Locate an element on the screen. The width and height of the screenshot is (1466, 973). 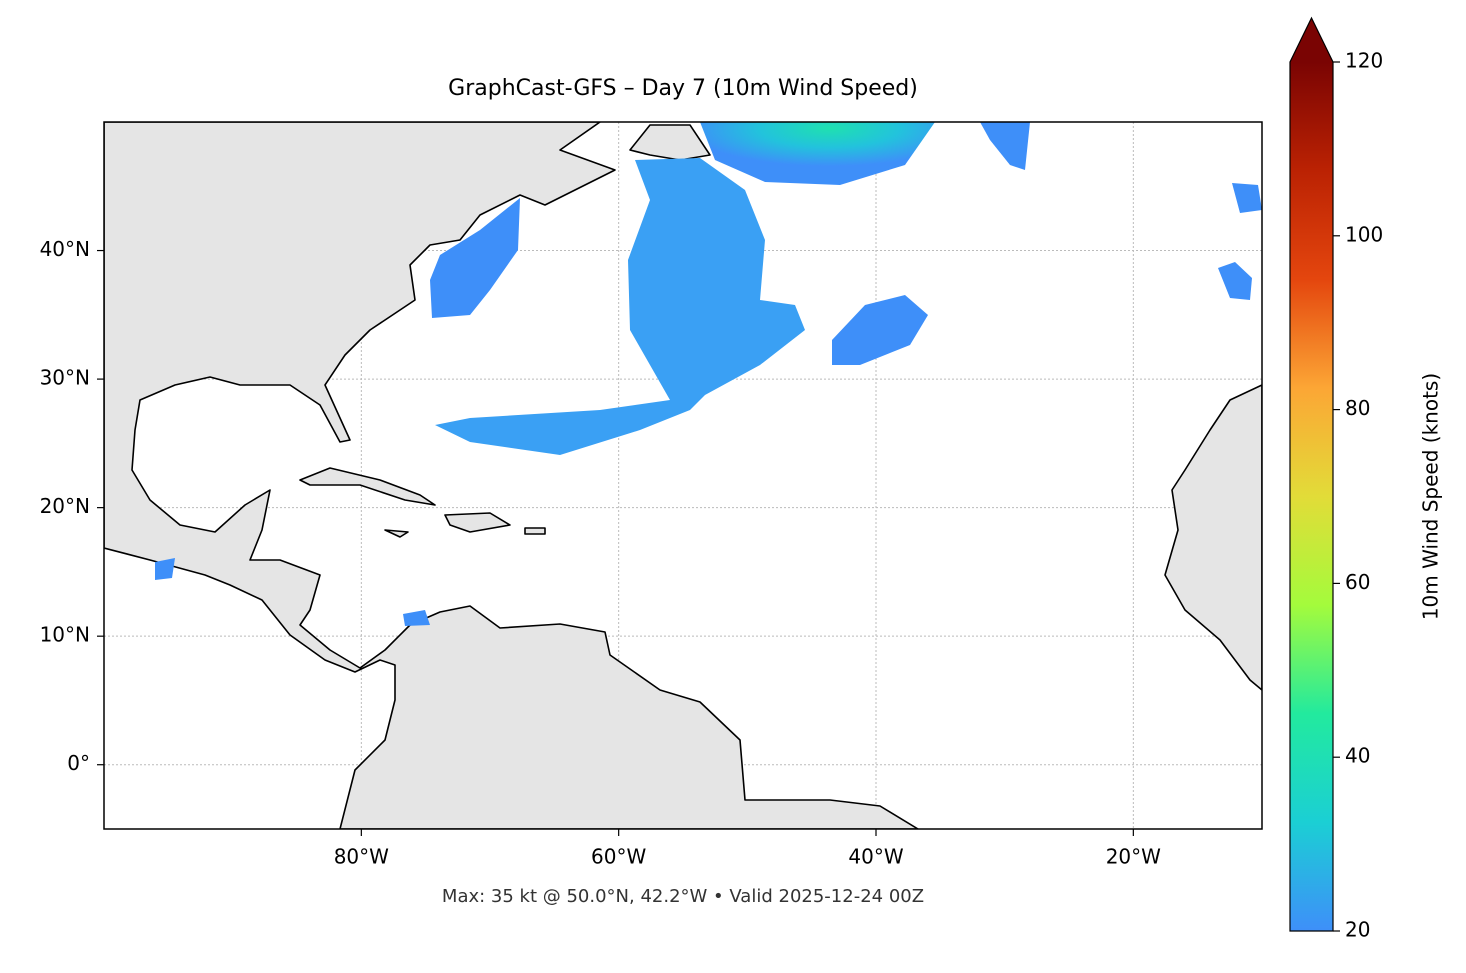
x-tick-label: 20°W is located at coordinates (1133, 857).